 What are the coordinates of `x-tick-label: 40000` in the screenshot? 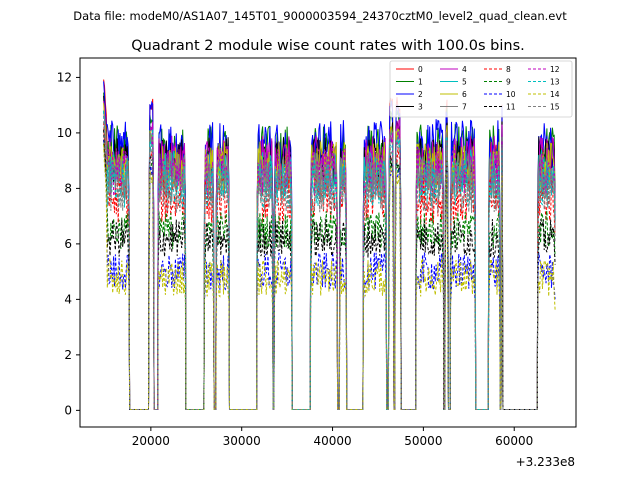 It's located at (332, 441).